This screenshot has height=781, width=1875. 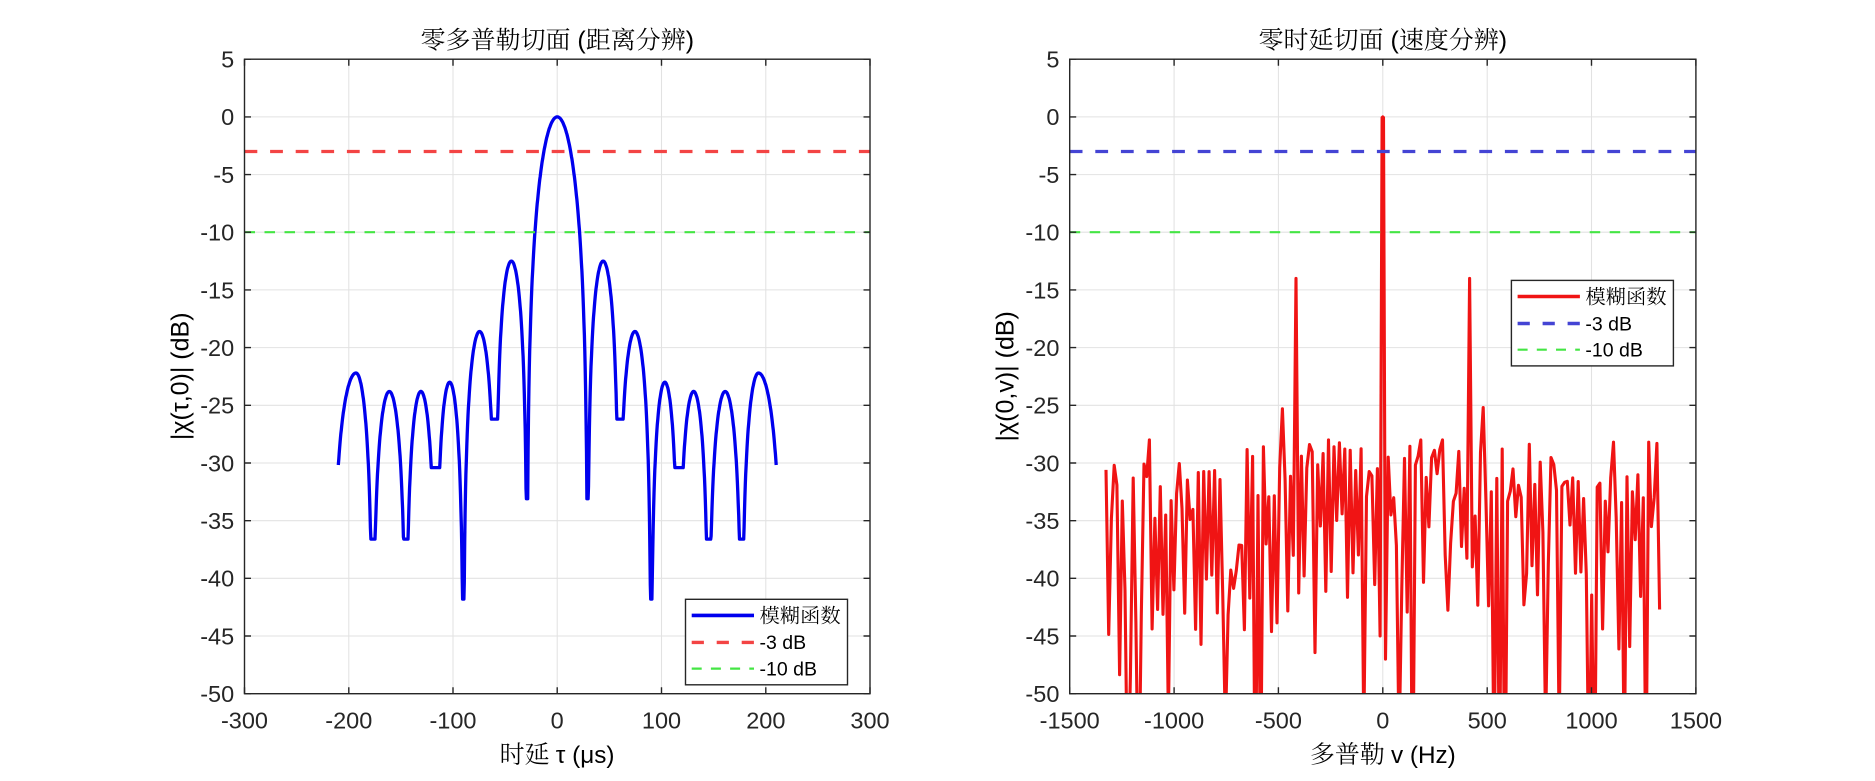 What do you see at coordinates (1487, 721) in the screenshot?
I see `svg-text: 500` at bounding box center [1487, 721].